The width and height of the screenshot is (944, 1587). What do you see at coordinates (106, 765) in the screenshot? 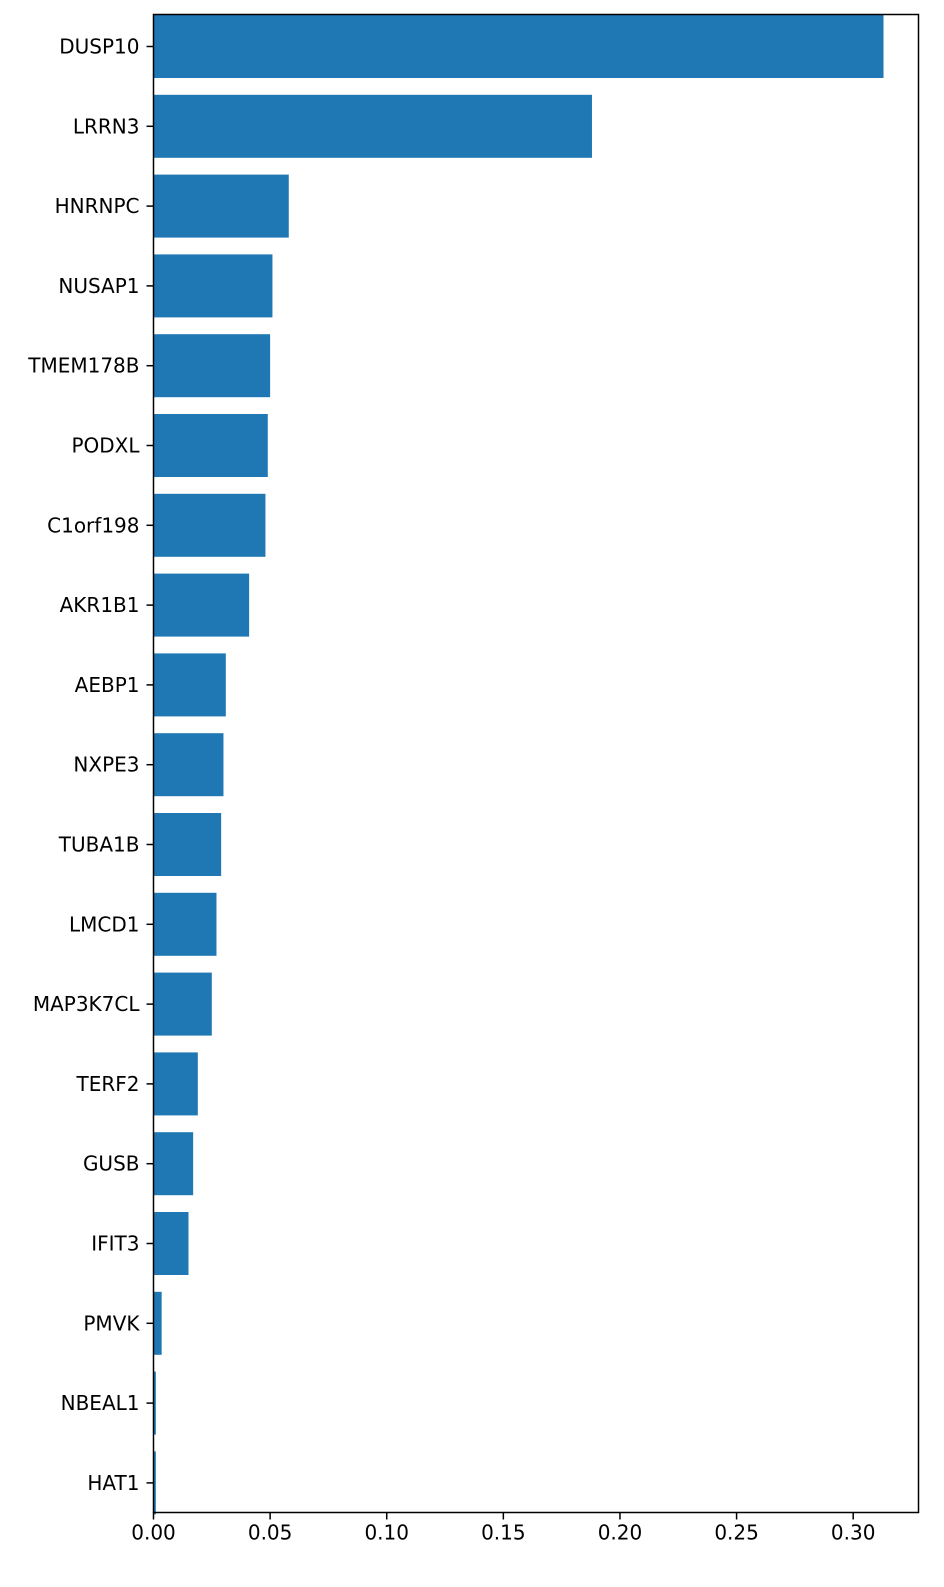
I see `y-tick-label: NXPE3` at bounding box center [106, 765].